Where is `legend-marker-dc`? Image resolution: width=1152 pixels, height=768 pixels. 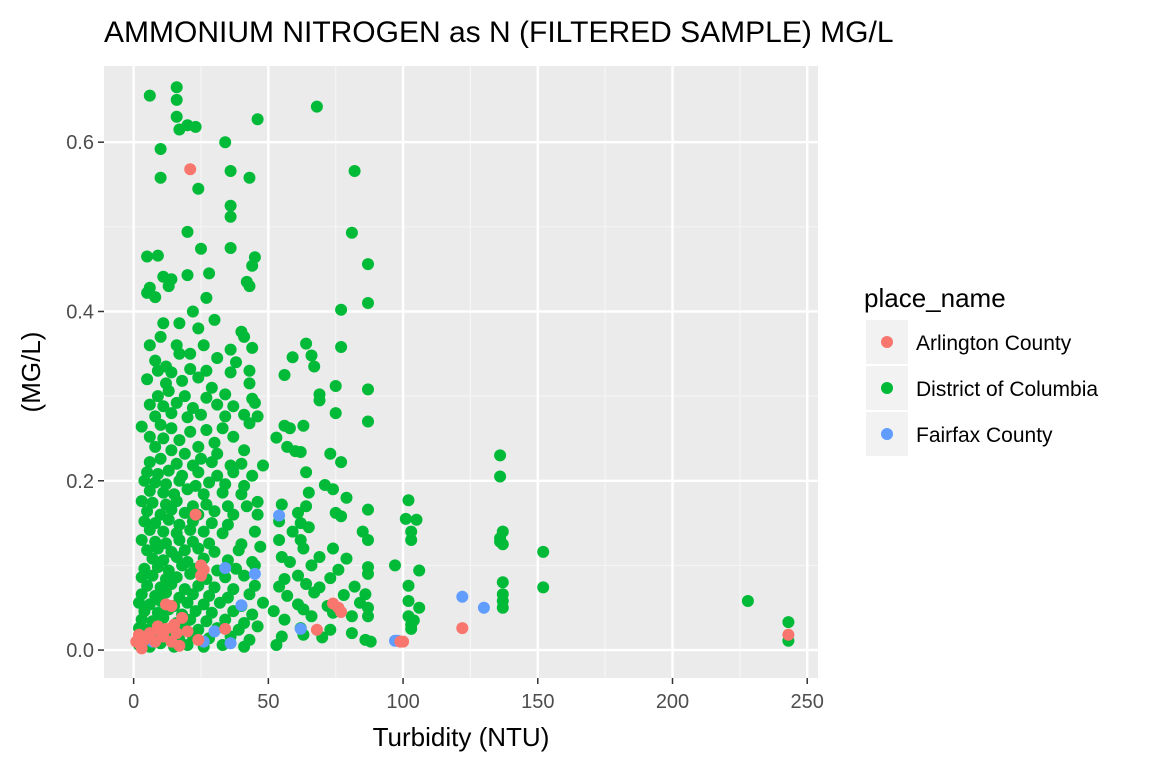 legend-marker-dc is located at coordinates (887, 388).